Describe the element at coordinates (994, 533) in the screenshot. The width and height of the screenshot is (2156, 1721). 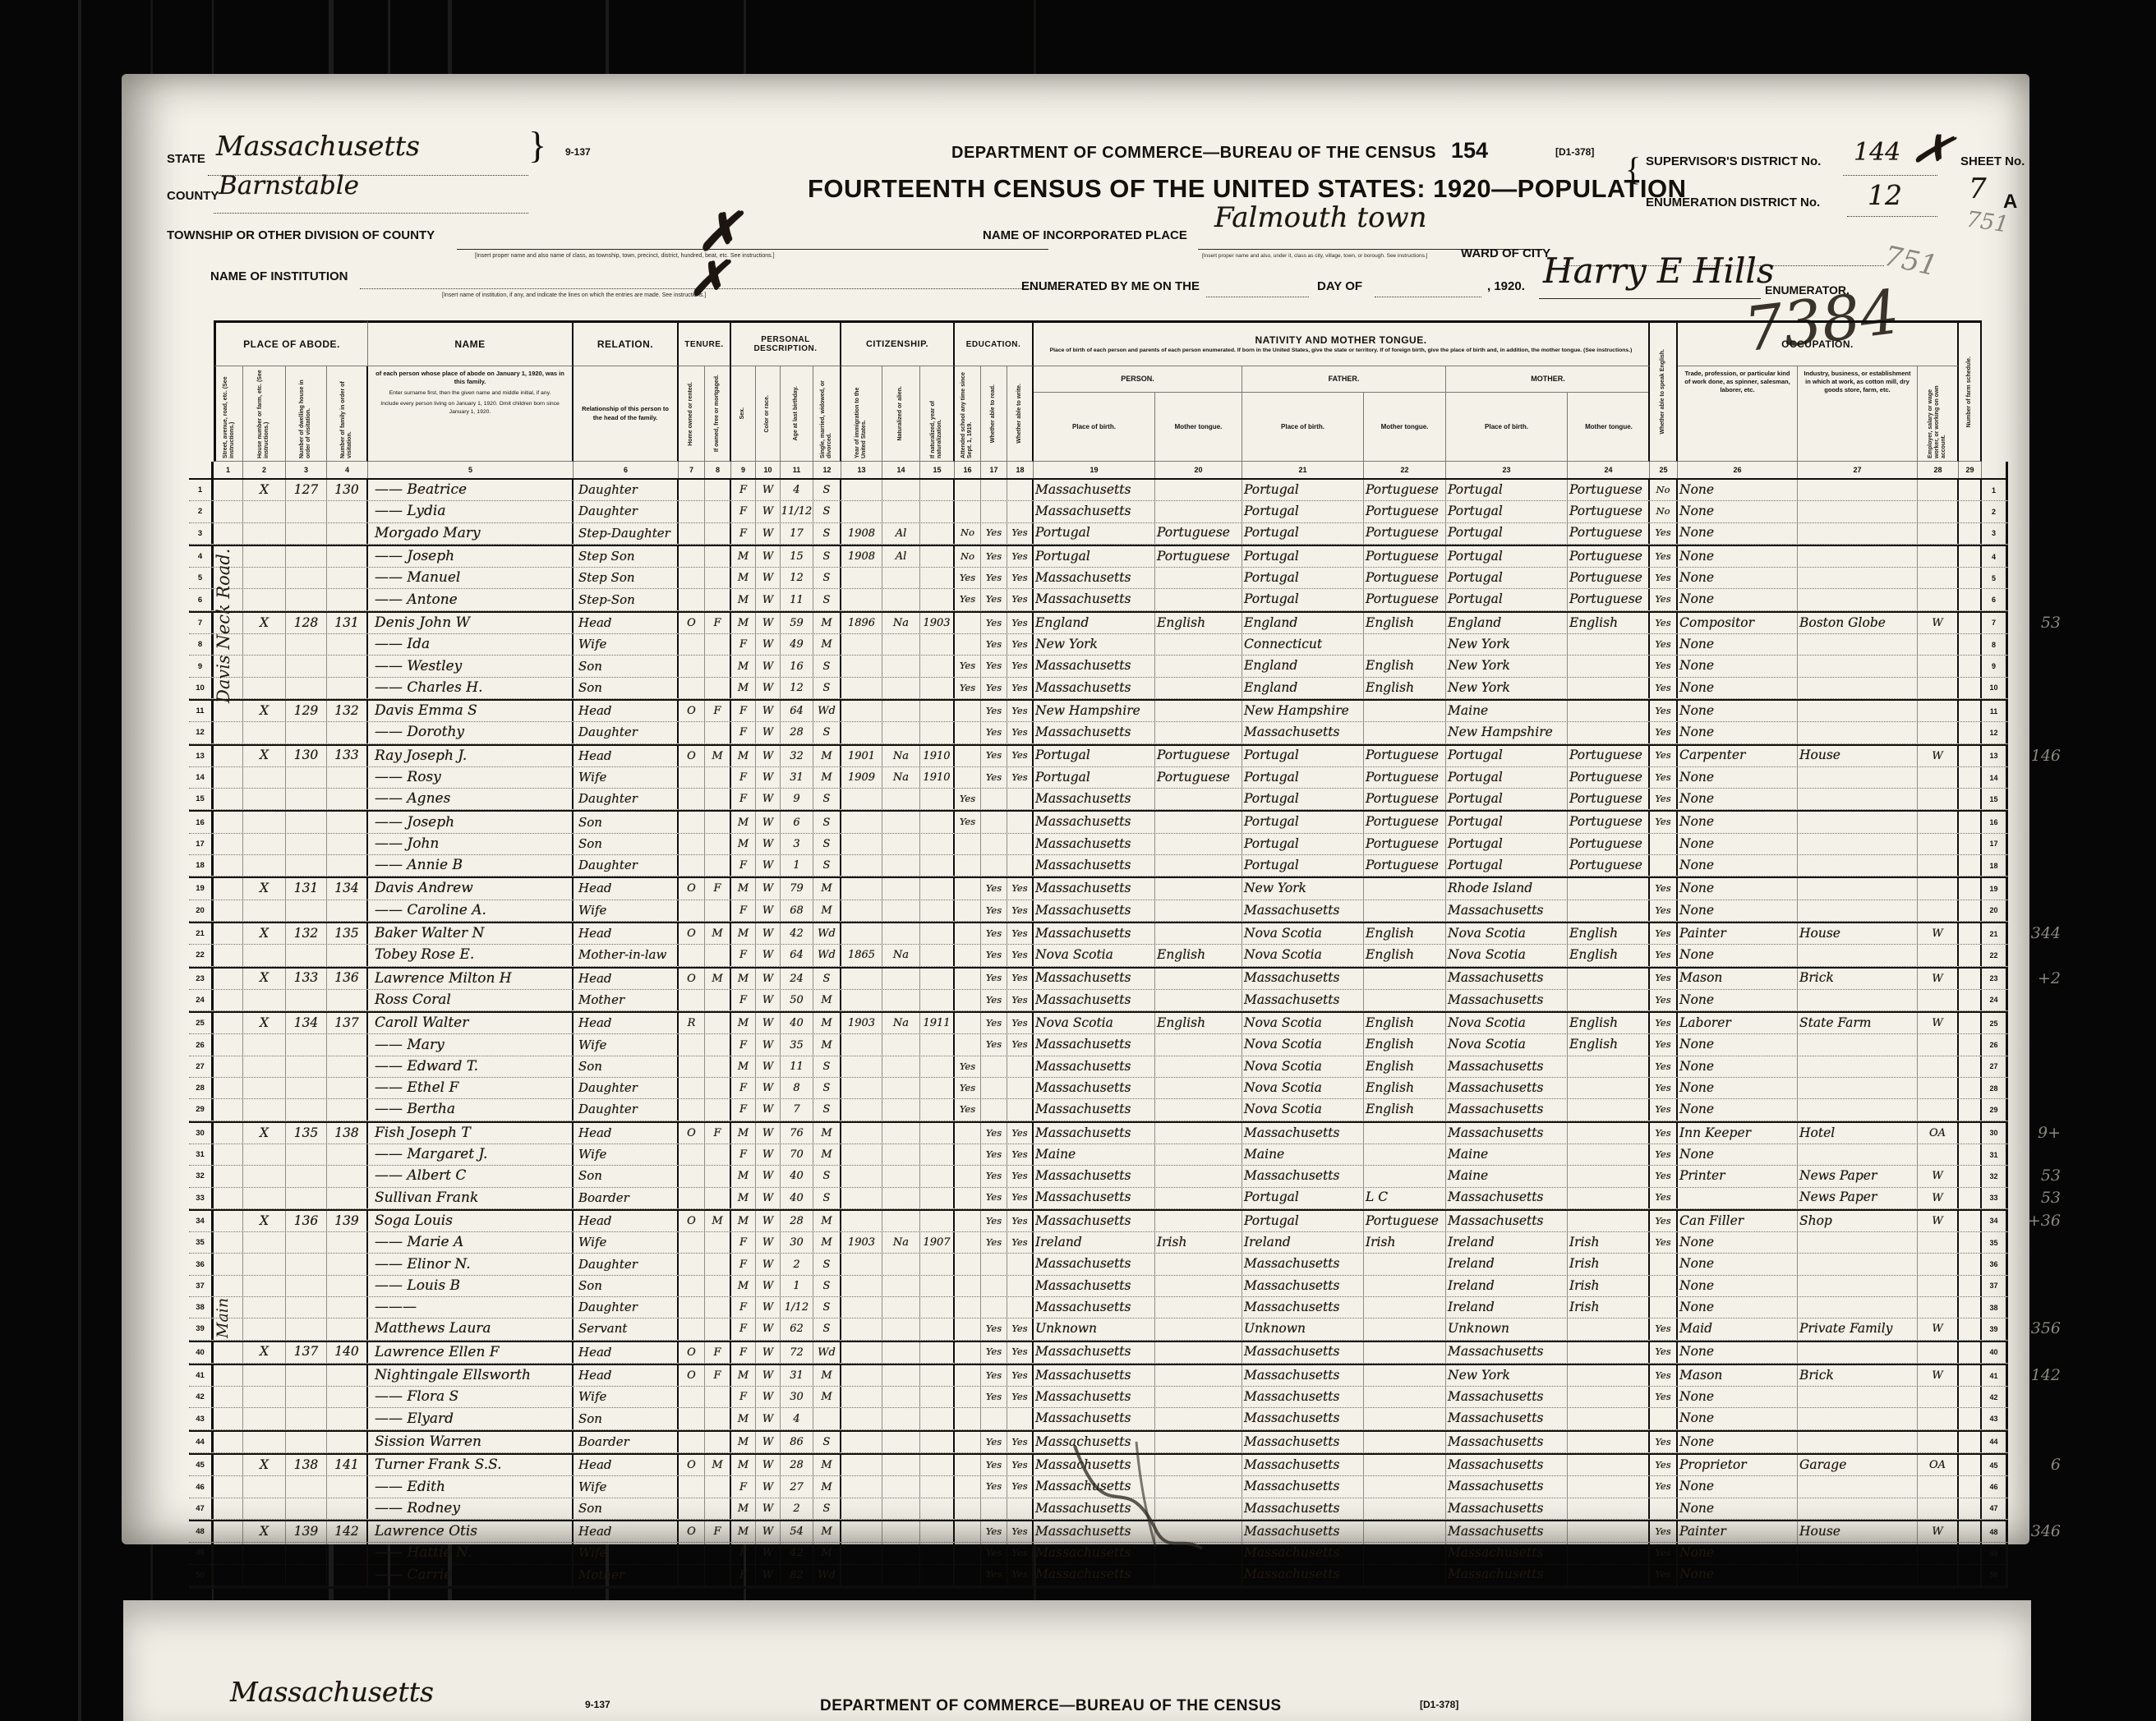
I see `cell-read: Yes` at that location.